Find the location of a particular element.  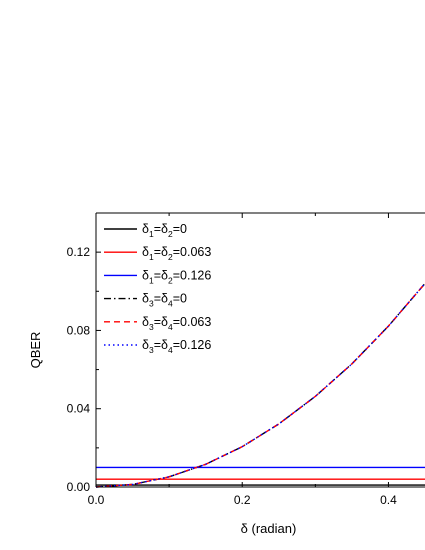

y-axis-label: QBER is located at coordinates (35, 350).